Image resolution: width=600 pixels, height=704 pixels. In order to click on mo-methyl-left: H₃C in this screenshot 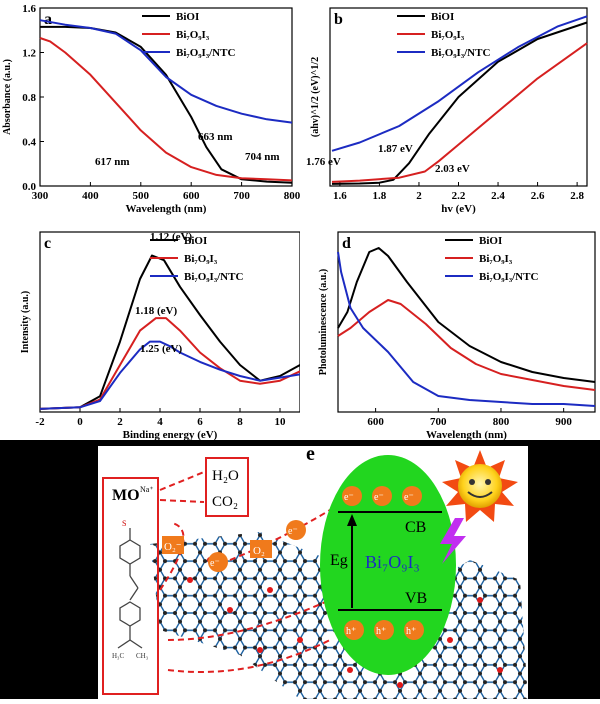, I will do `click(118, 656)`.